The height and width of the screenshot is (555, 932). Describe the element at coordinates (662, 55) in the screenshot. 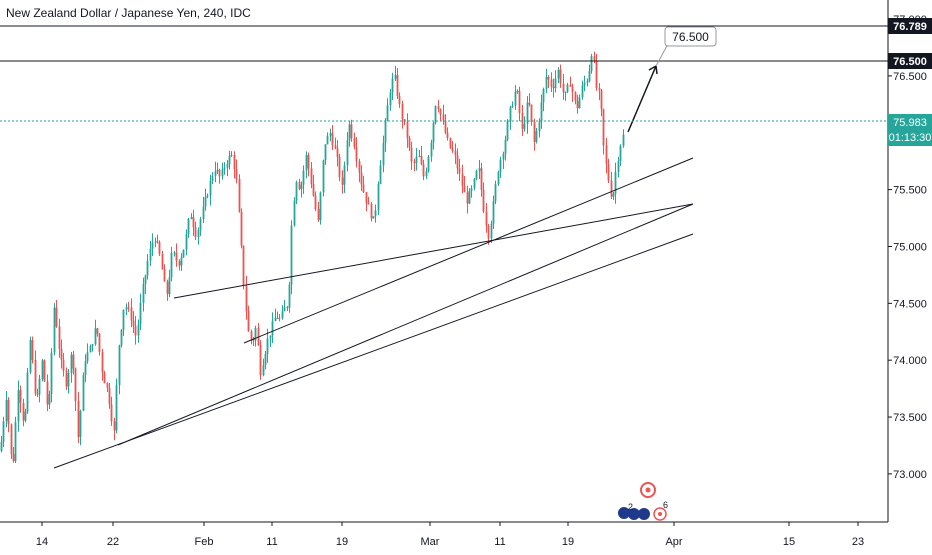

I see `callout-pointer` at that location.